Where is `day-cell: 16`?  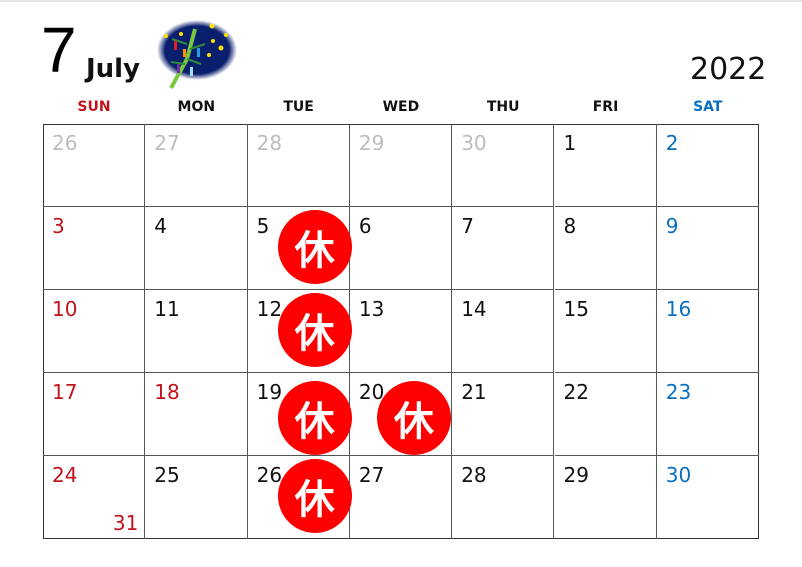
day-cell: 16 is located at coordinates (708, 331).